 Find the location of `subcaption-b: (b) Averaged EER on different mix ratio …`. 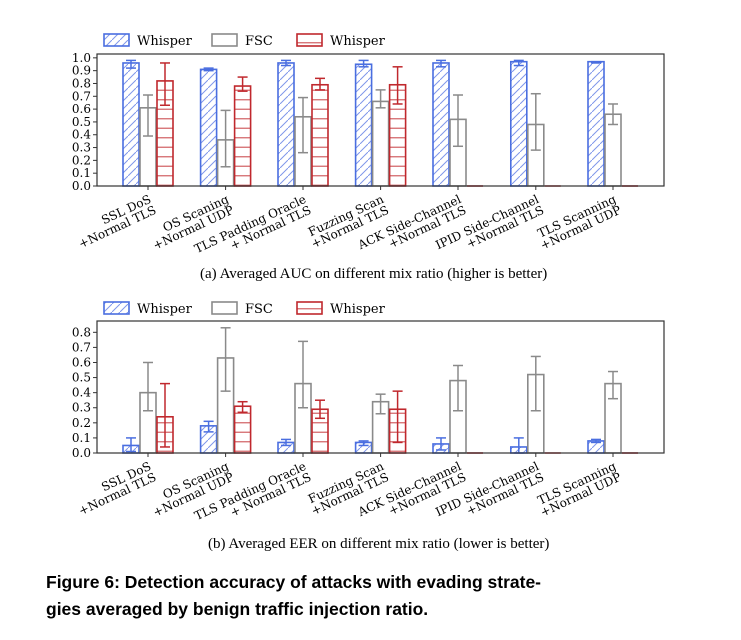

subcaption-b: (b) Averaged EER on different mix ratio … is located at coordinates (379, 544).